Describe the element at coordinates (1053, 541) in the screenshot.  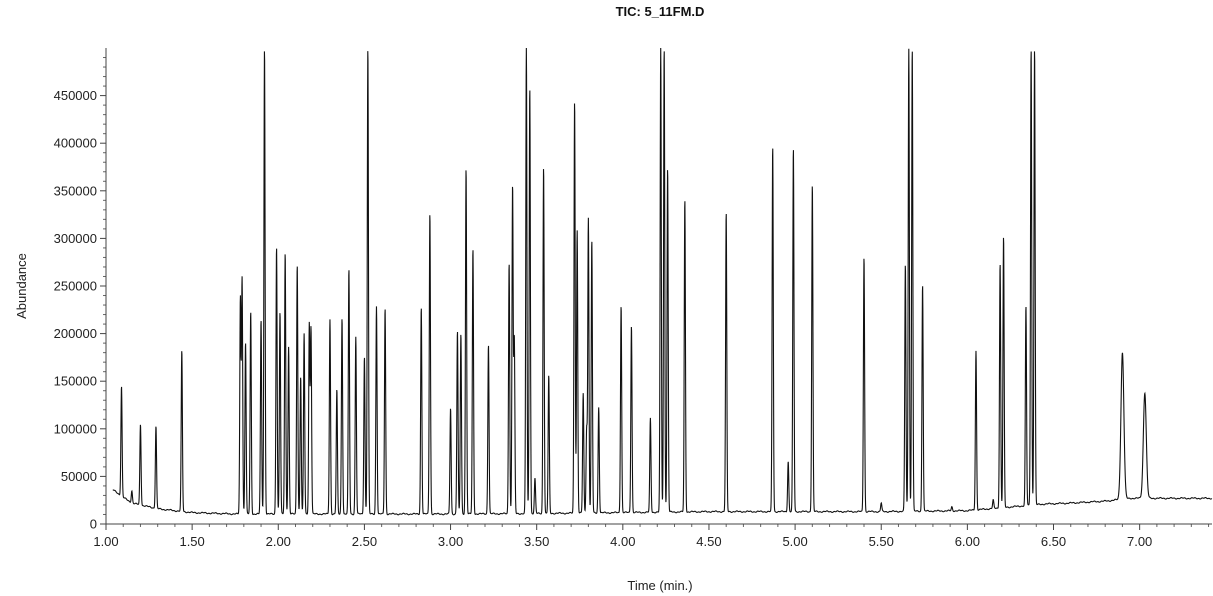
I see `x-tick-label: 6.50` at that location.